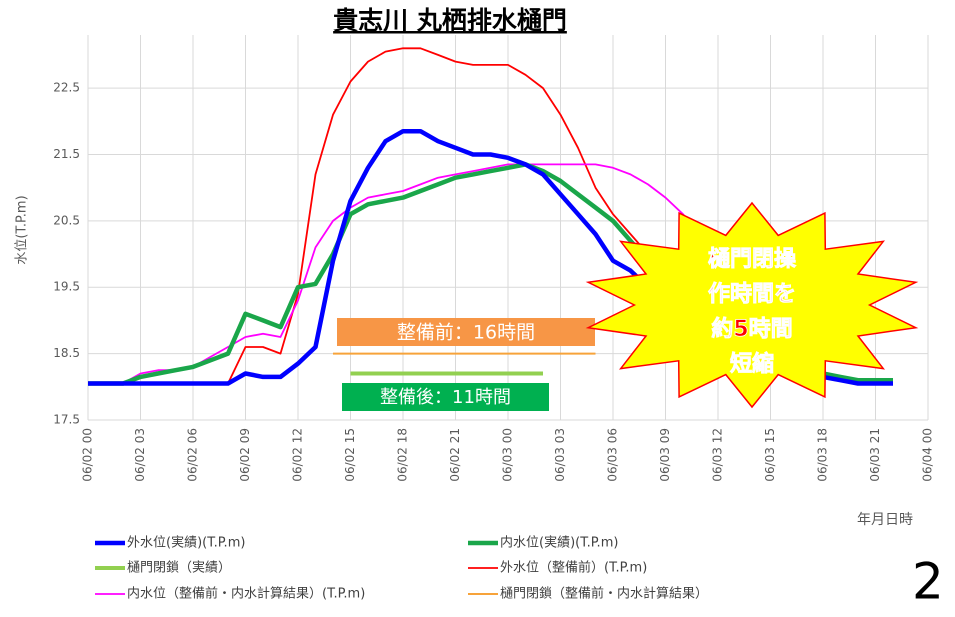 This screenshot has width=955, height=617. I want to click on x-tick-label: 06/03 21, so click(875, 455).